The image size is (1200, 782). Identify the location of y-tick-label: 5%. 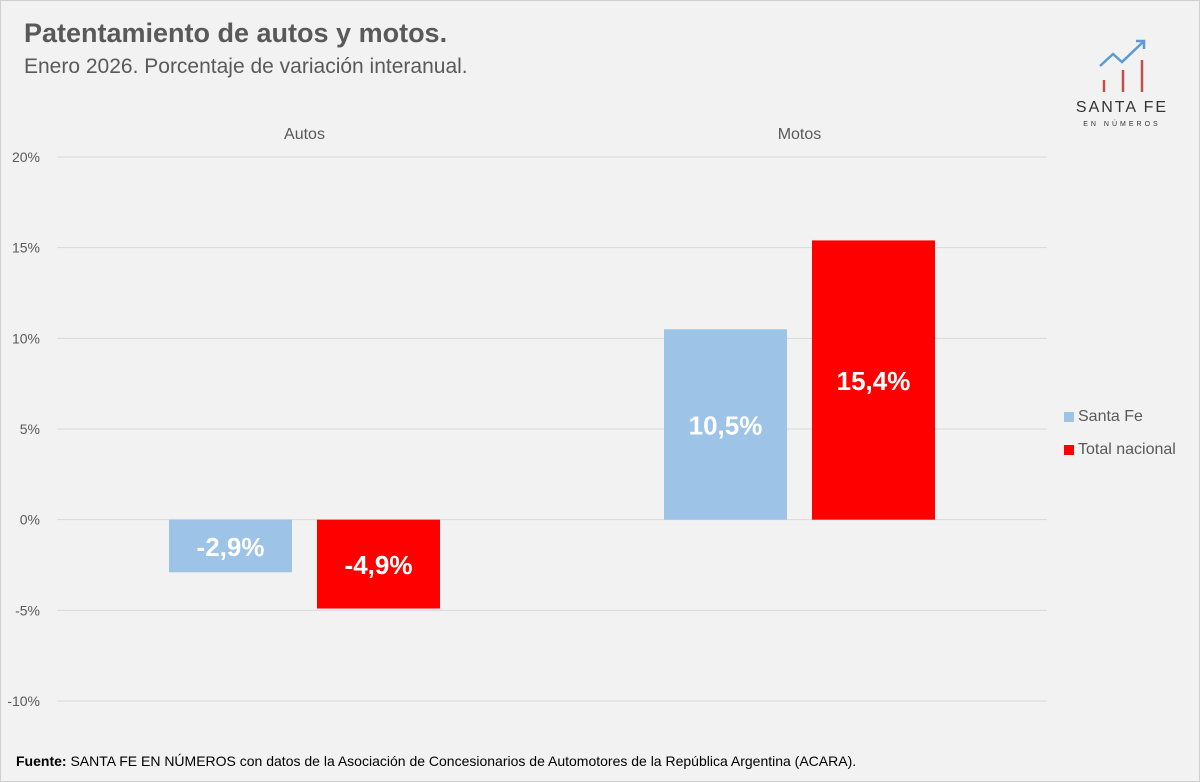
(30, 429).